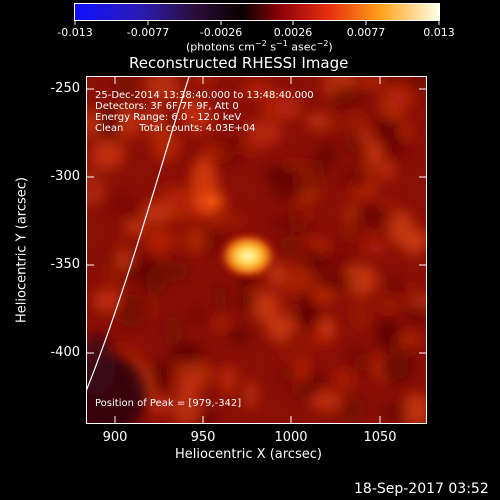 The image size is (500, 500). I want to click on y-axis-label: Heliocentric Y (arcsec), so click(22, 250).